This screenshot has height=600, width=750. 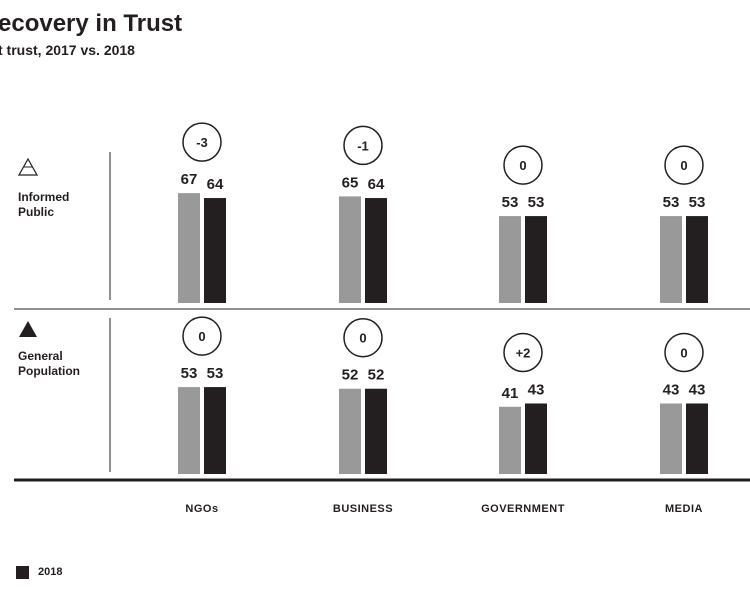 I want to click on row-label-informed-public: Informed Public, so click(x=43, y=205).